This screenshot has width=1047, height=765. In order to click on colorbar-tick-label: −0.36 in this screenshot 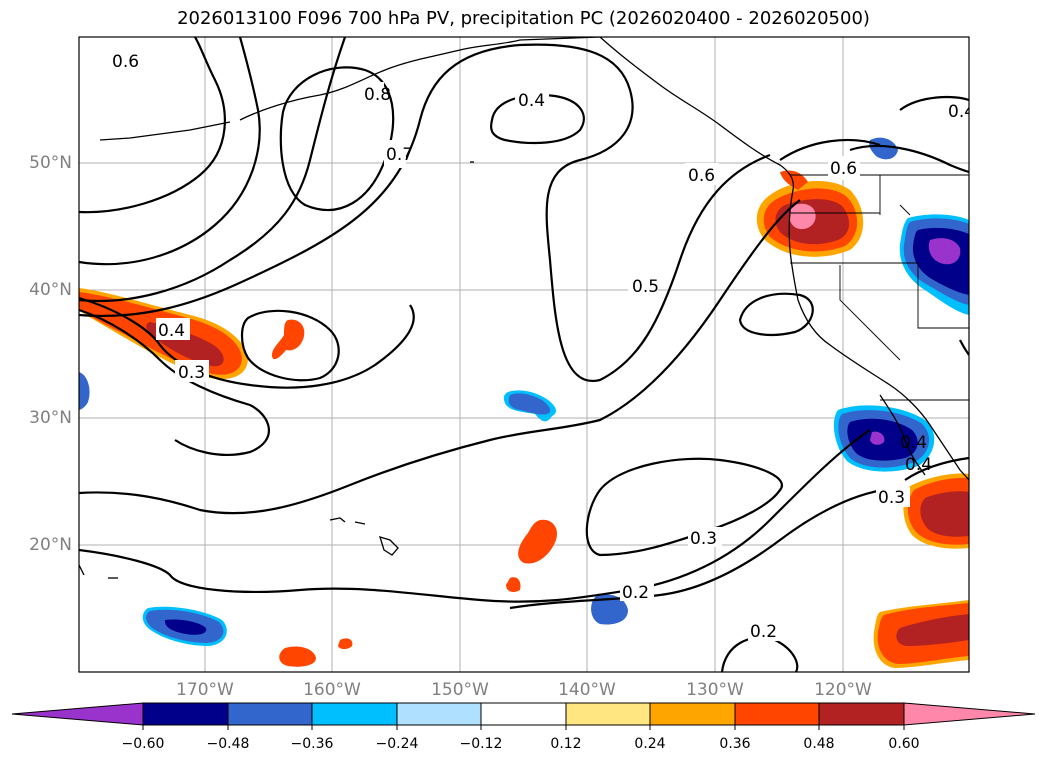, I will do `click(312, 744)`.